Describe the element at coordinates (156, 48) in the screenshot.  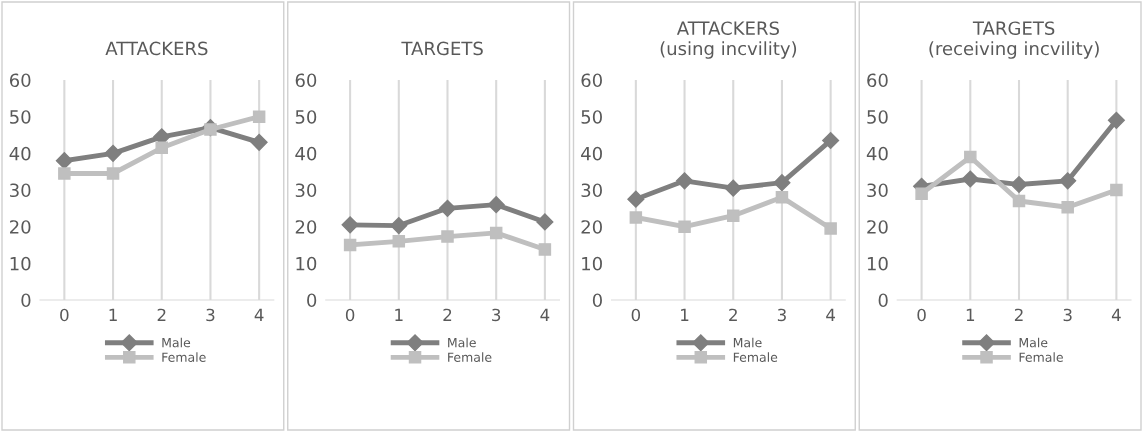
I see `chart-title: ATTACKERS` at that location.